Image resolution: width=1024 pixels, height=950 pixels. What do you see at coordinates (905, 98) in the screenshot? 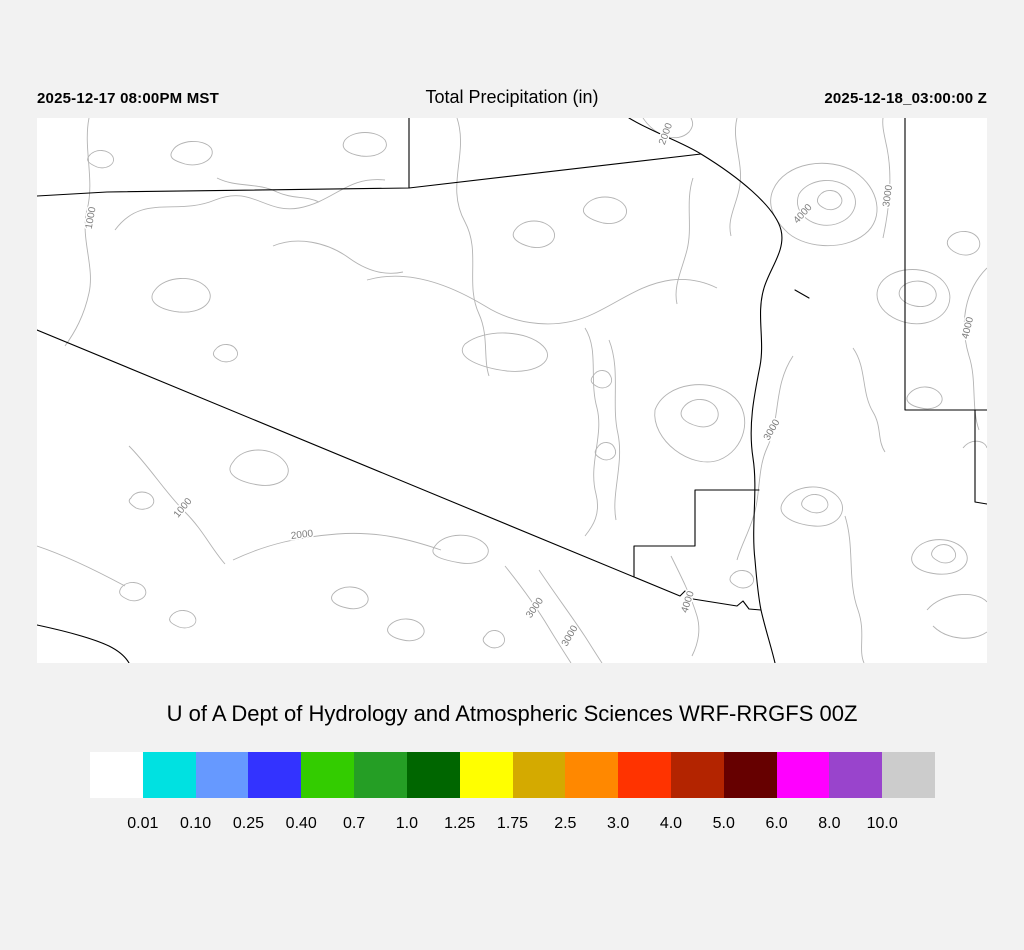
I see `utc-valid-timestamp: 2025-12-18_03:00:00 Z` at bounding box center [905, 98].